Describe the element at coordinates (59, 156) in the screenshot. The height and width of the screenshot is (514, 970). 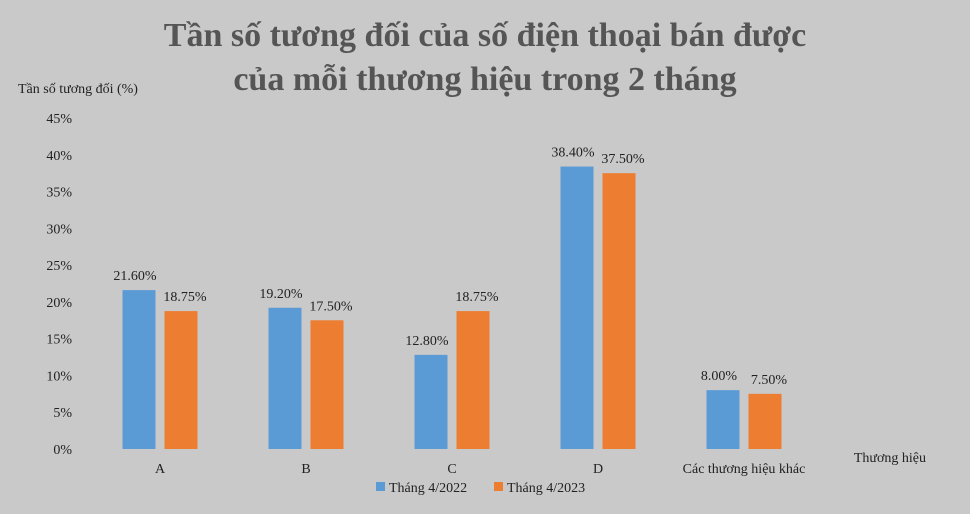
I see `y-tick-label: 40%` at that location.